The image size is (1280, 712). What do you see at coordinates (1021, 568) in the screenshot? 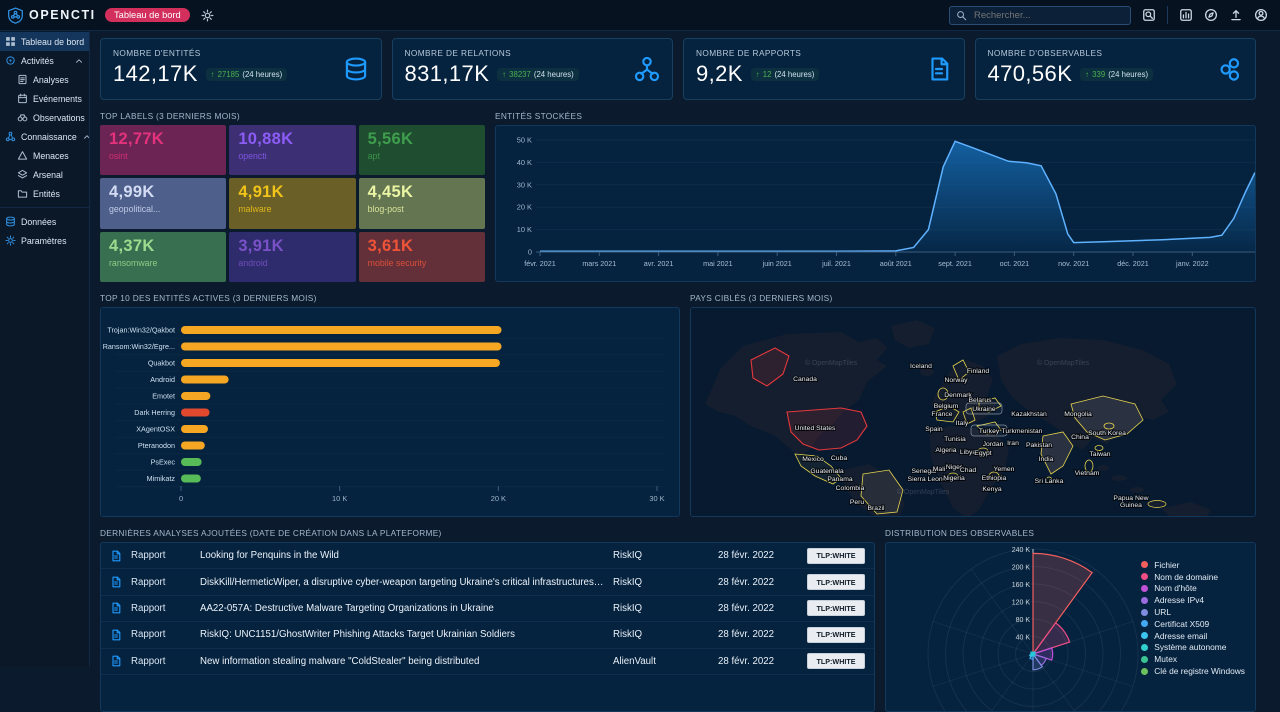
I see `svg-text: 200 K` at bounding box center [1021, 568].